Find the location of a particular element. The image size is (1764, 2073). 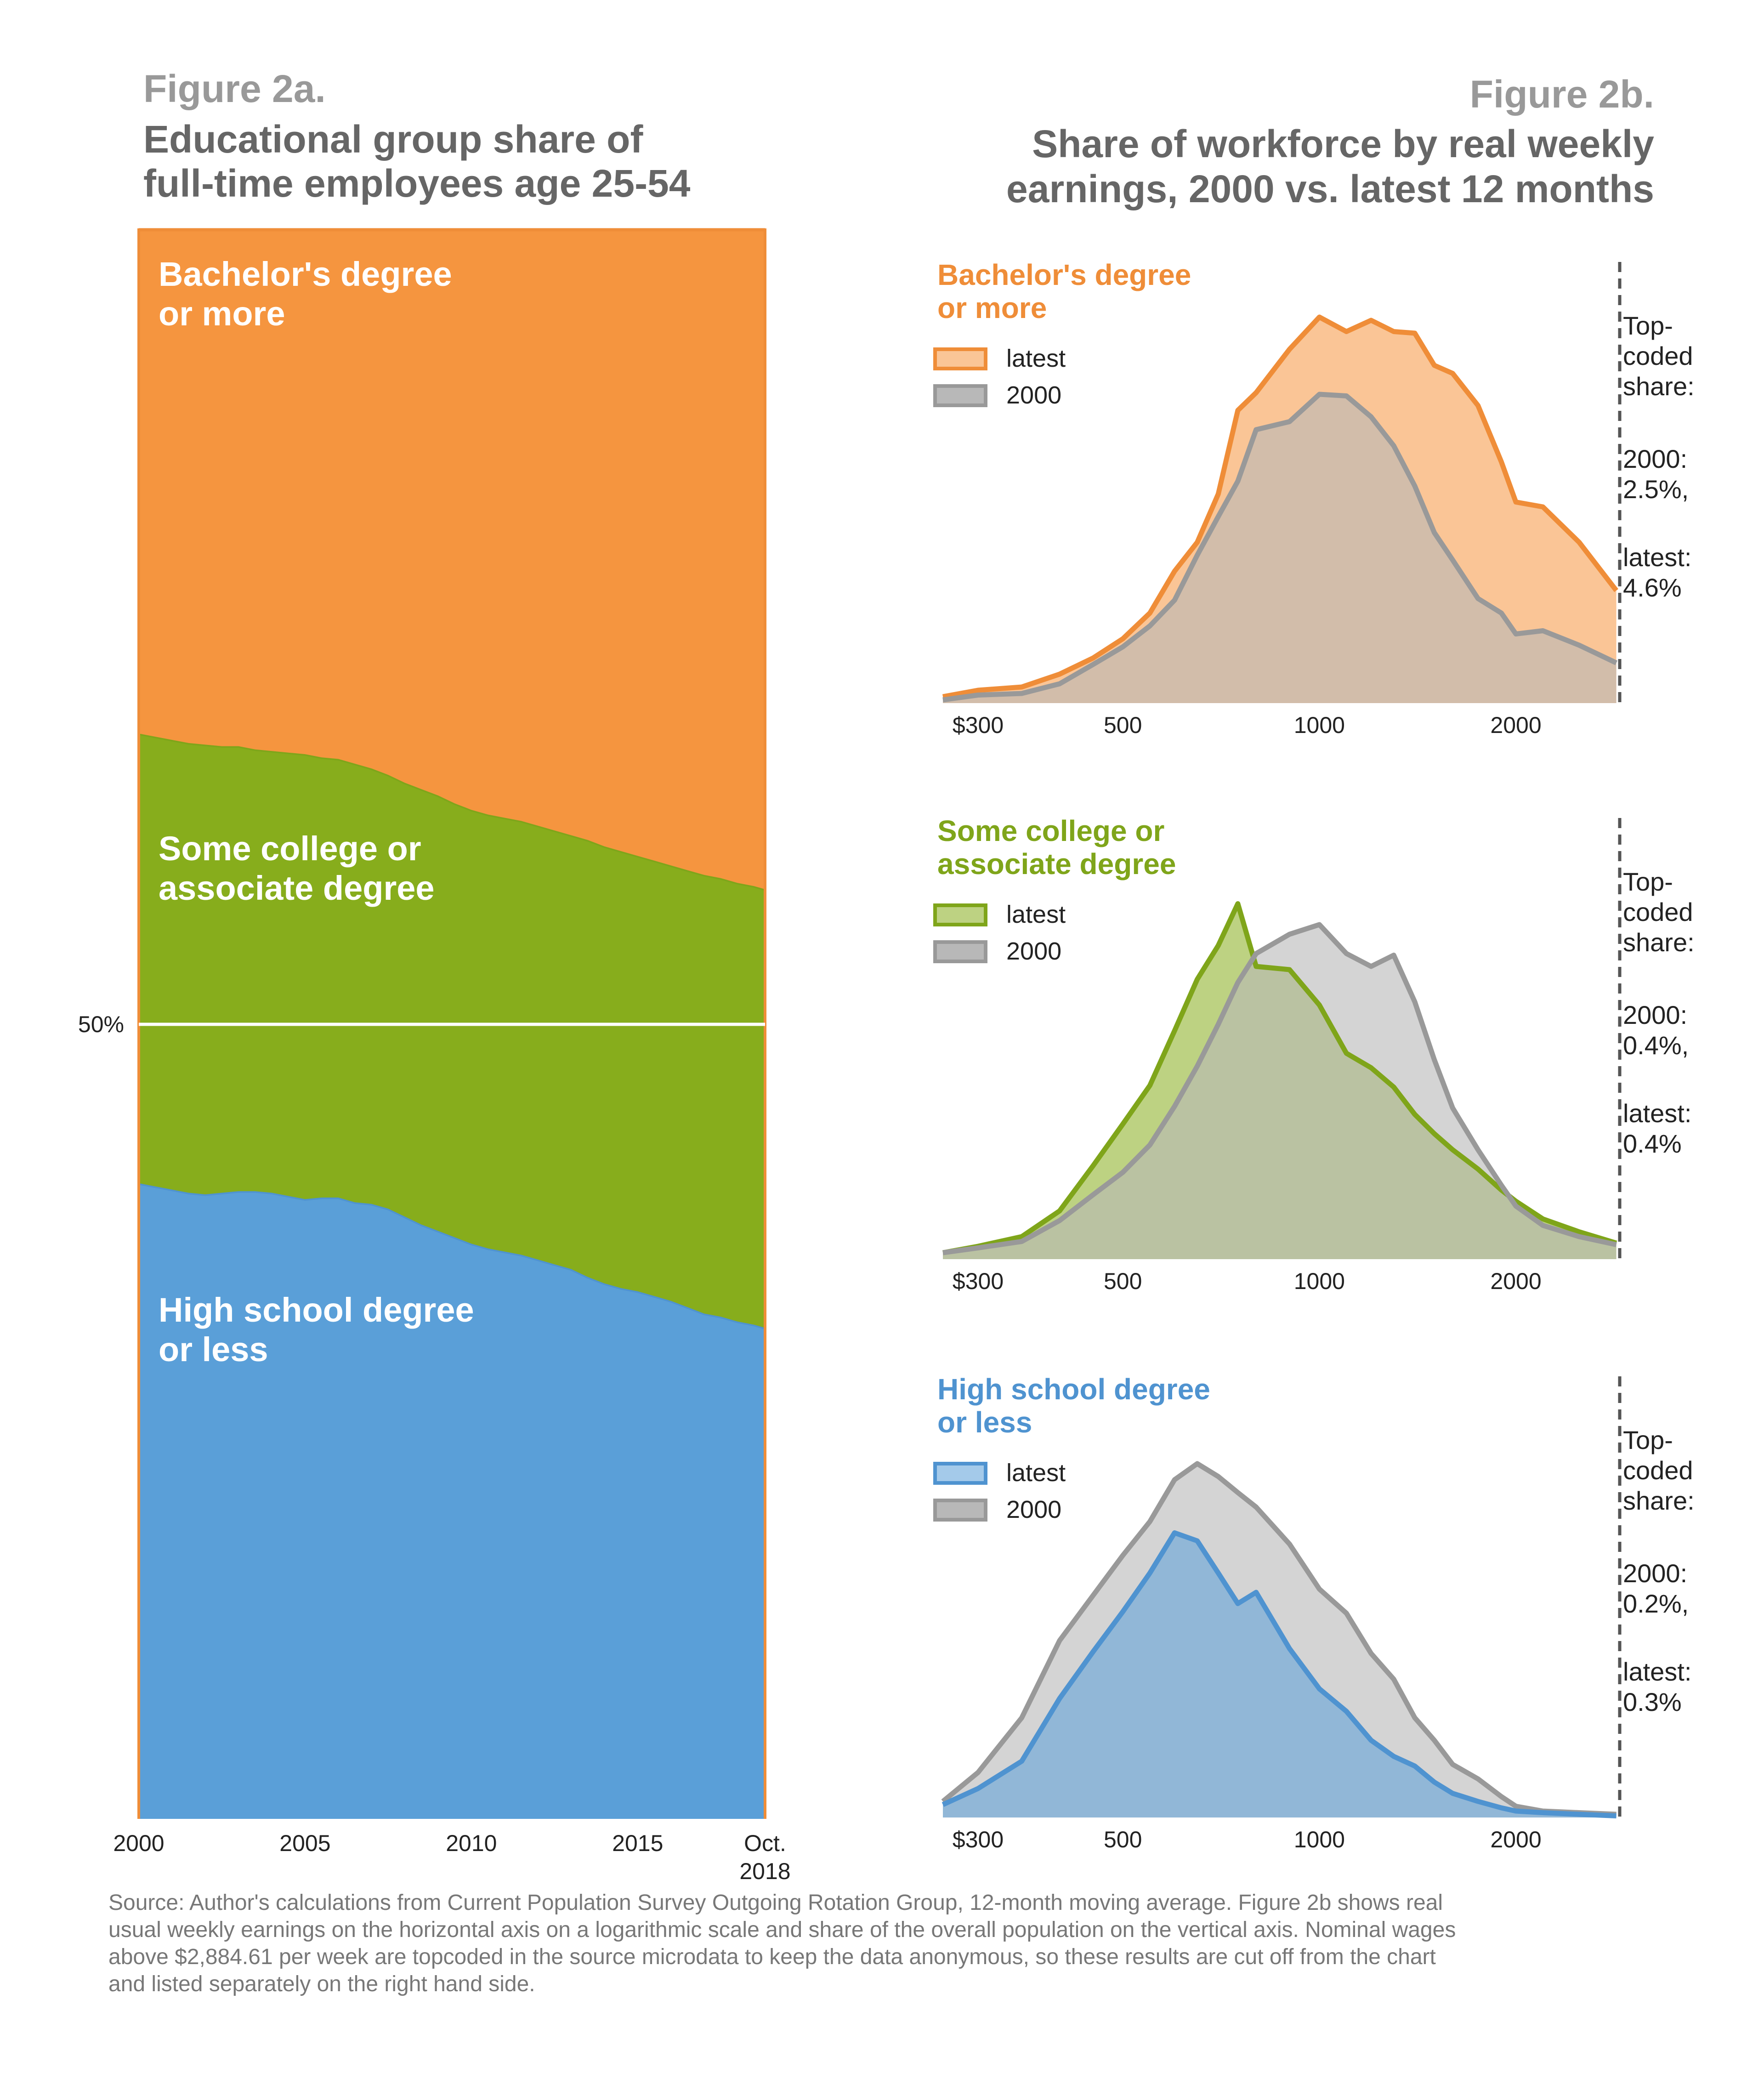

high-school-earnings-tick-label: $300 is located at coordinates (978, 1839).